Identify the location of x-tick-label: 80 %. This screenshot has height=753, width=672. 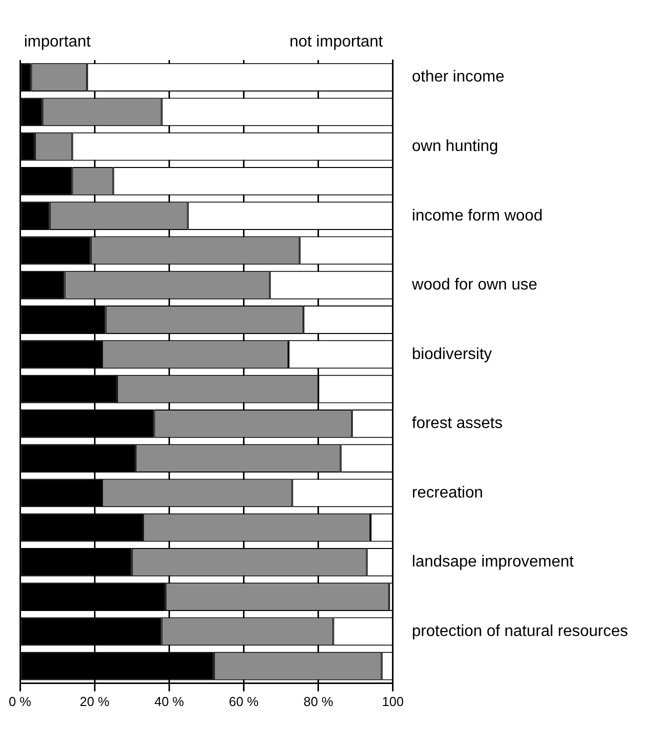
(318, 701).